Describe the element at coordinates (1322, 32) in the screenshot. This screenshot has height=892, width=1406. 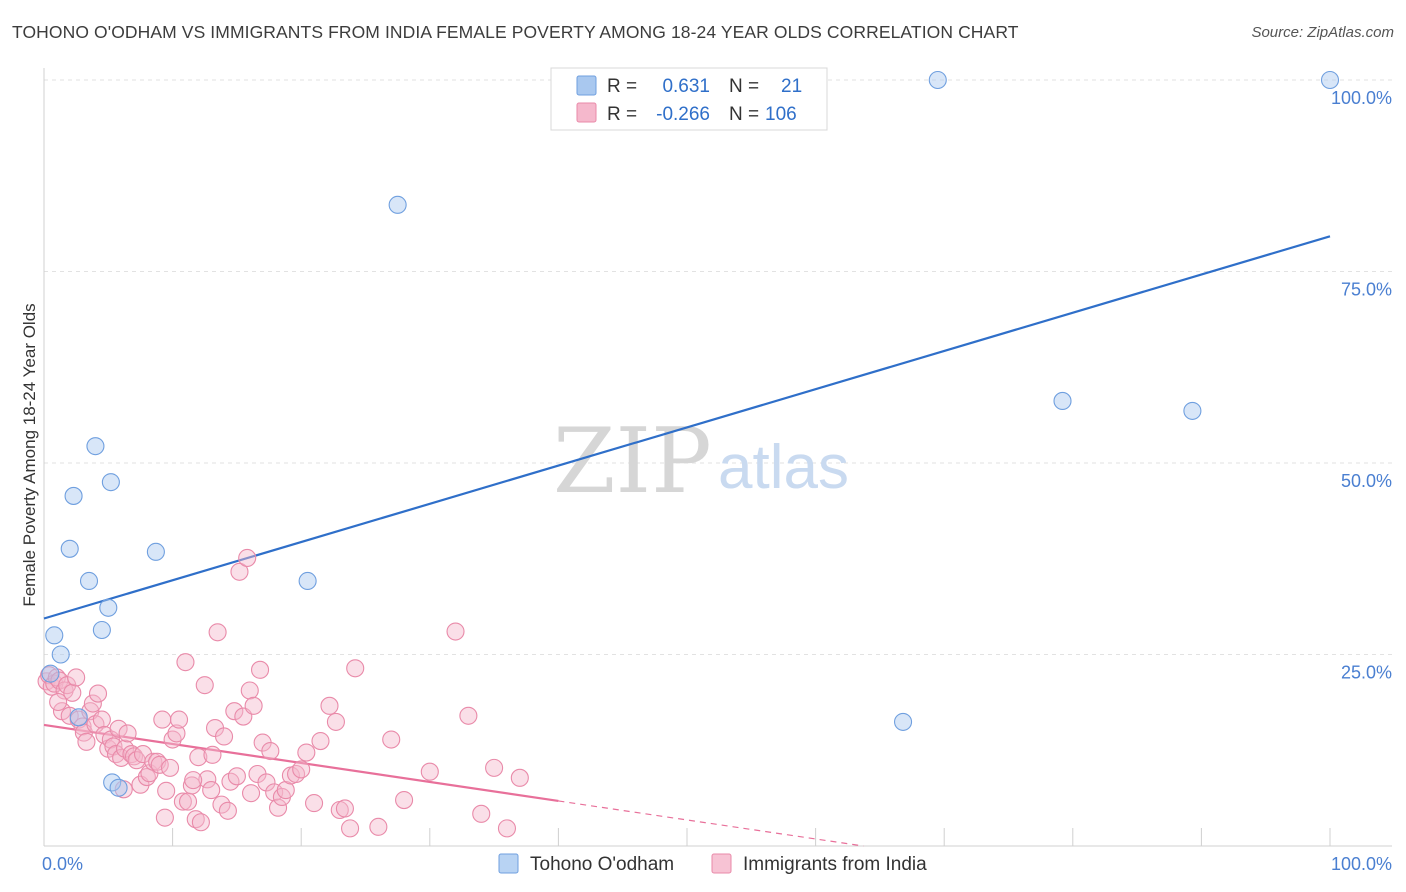
I see `chart-source: Source: ZipAtlas.com` at that location.